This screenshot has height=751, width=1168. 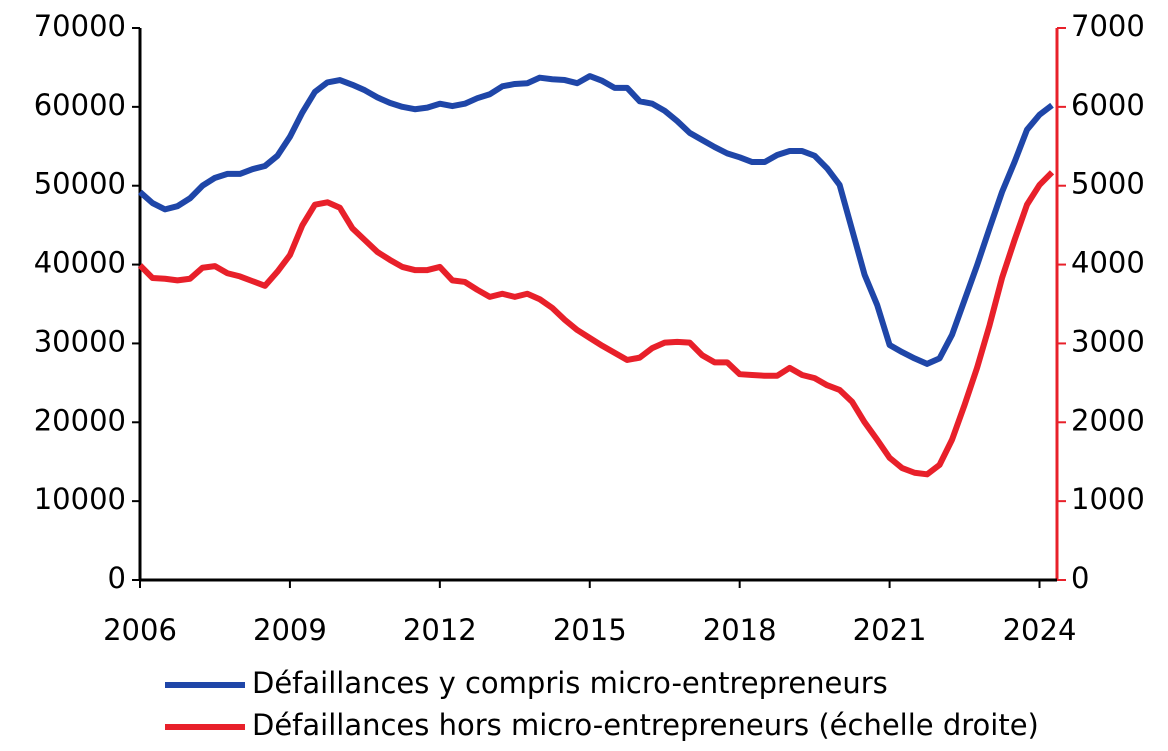 I want to click on y2-tick-label: 6000, so click(x=1108, y=105).